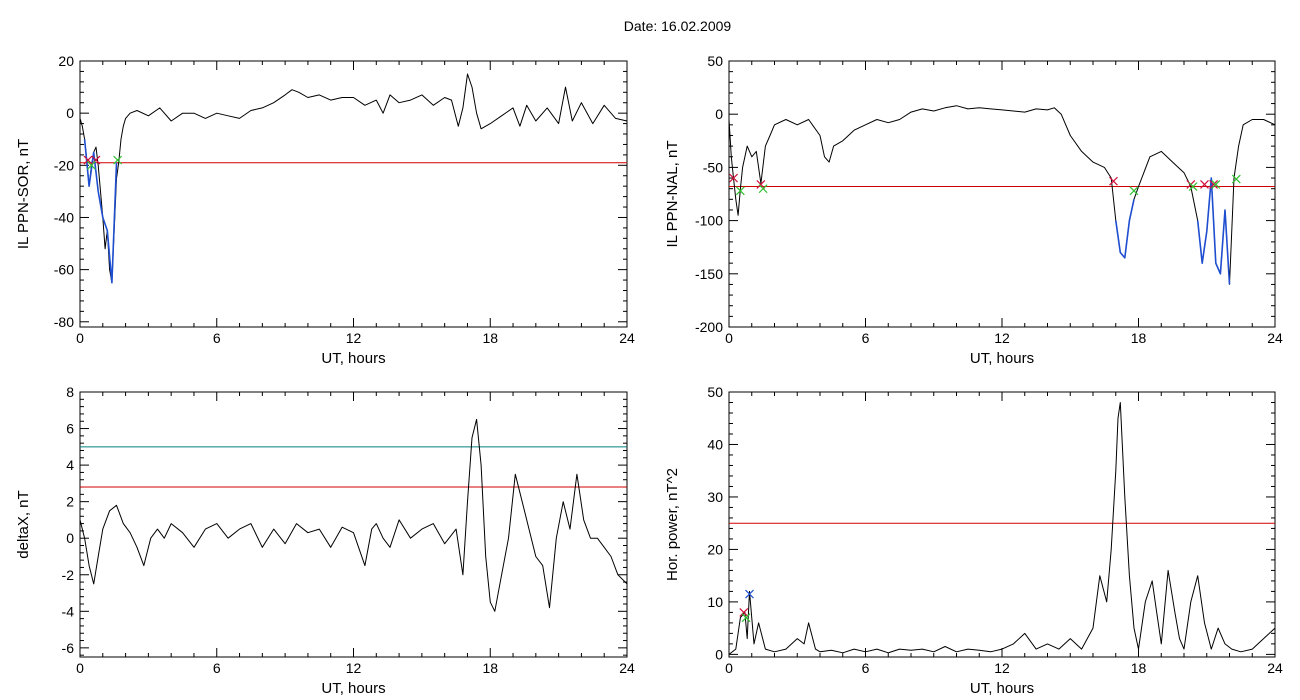 The width and height of the screenshot is (1300, 700). I want to click on y-tick-label: -100, so click(709, 221).